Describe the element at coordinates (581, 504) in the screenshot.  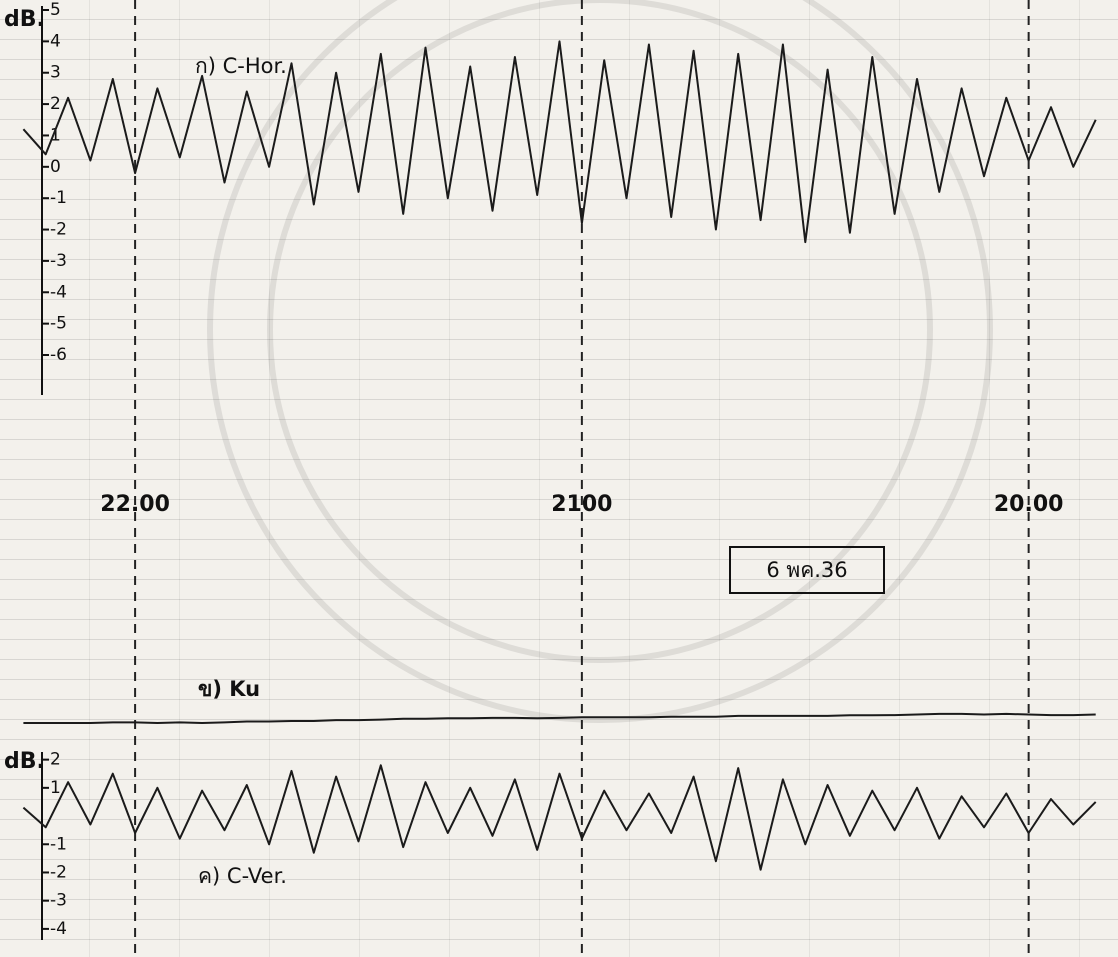
I see `x-tick-label: 2100` at that location.